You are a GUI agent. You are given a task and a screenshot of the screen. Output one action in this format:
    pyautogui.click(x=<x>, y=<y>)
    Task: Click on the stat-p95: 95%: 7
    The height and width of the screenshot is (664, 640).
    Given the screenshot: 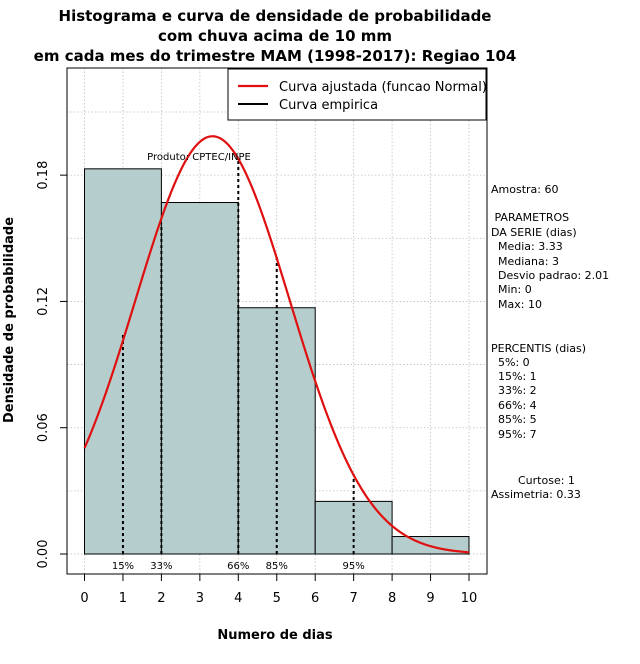 What is the action you would take?
    pyautogui.click(x=517, y=434)
    